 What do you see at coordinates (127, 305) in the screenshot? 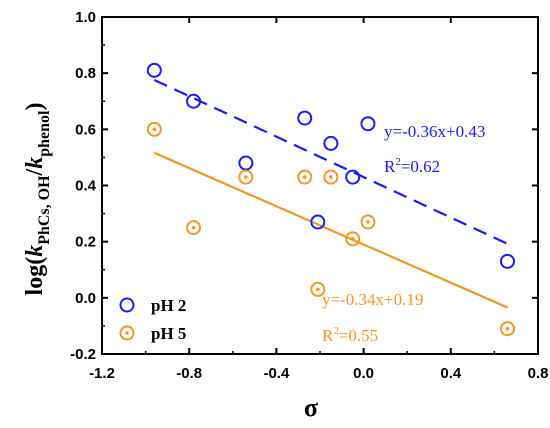
I see `legend-marker-ph2` at bounding box center [127, 305].